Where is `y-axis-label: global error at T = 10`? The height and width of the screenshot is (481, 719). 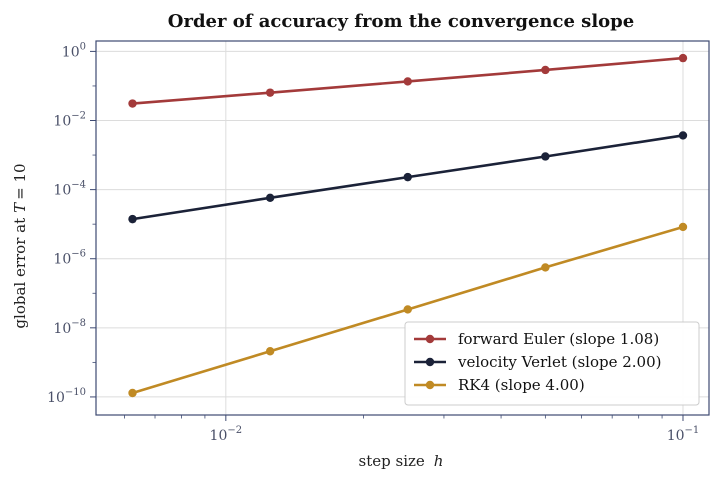
y-axis-label: global error at T = 10 is located at coordinates (20, 245).